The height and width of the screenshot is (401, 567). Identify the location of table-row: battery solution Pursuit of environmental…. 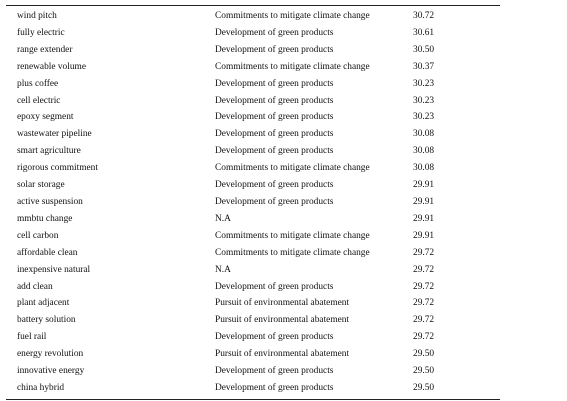
(253, 320).